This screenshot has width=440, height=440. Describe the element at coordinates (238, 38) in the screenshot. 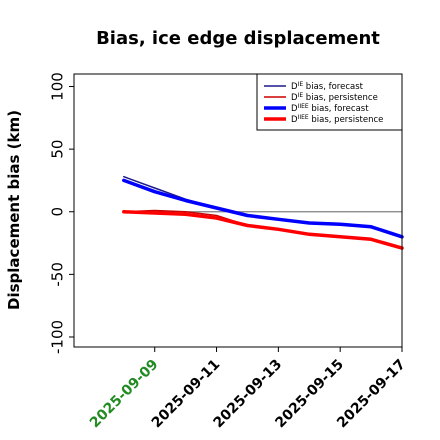

I see `chart-title: Bias, ice edge displacement` at that location.